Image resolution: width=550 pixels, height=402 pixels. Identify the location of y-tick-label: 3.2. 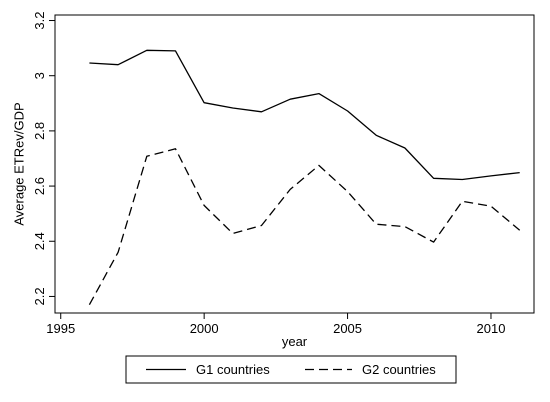
(39, 20).